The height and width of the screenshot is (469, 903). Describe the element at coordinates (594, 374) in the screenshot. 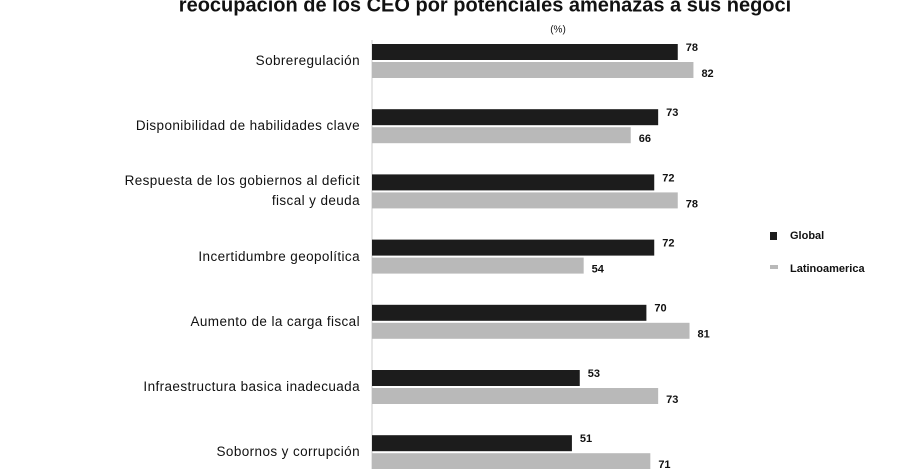

I see `value-label: 53` at that location.